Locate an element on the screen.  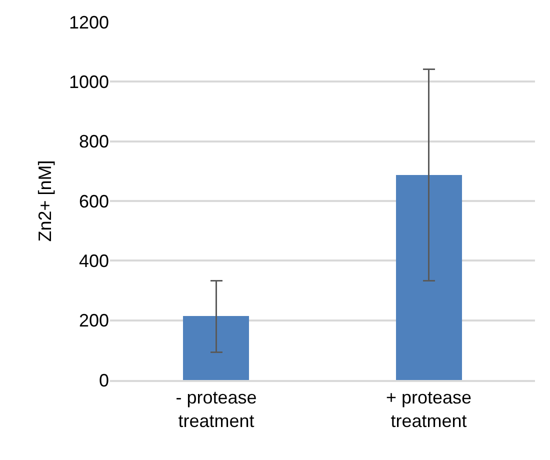
y-axis-title: Zn2+ [nM] is located at coordinates (45, 201).